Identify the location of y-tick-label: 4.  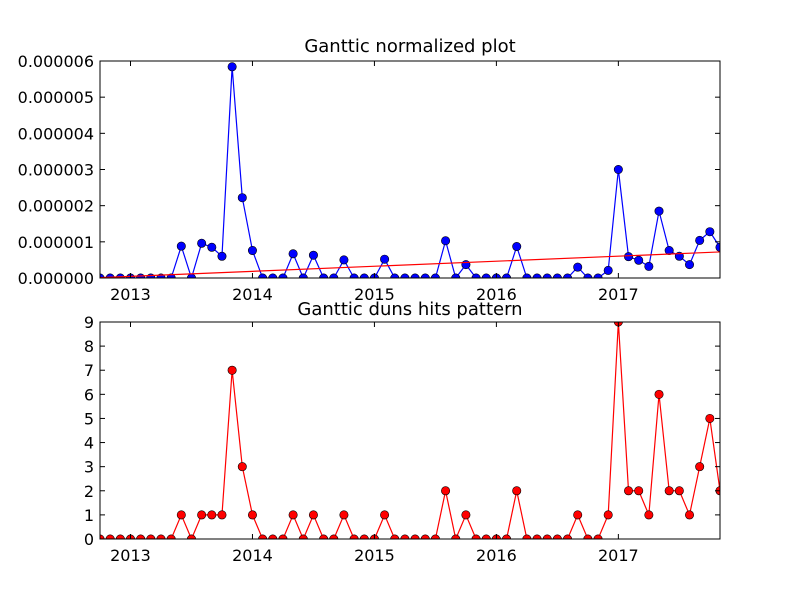
(89, 443).